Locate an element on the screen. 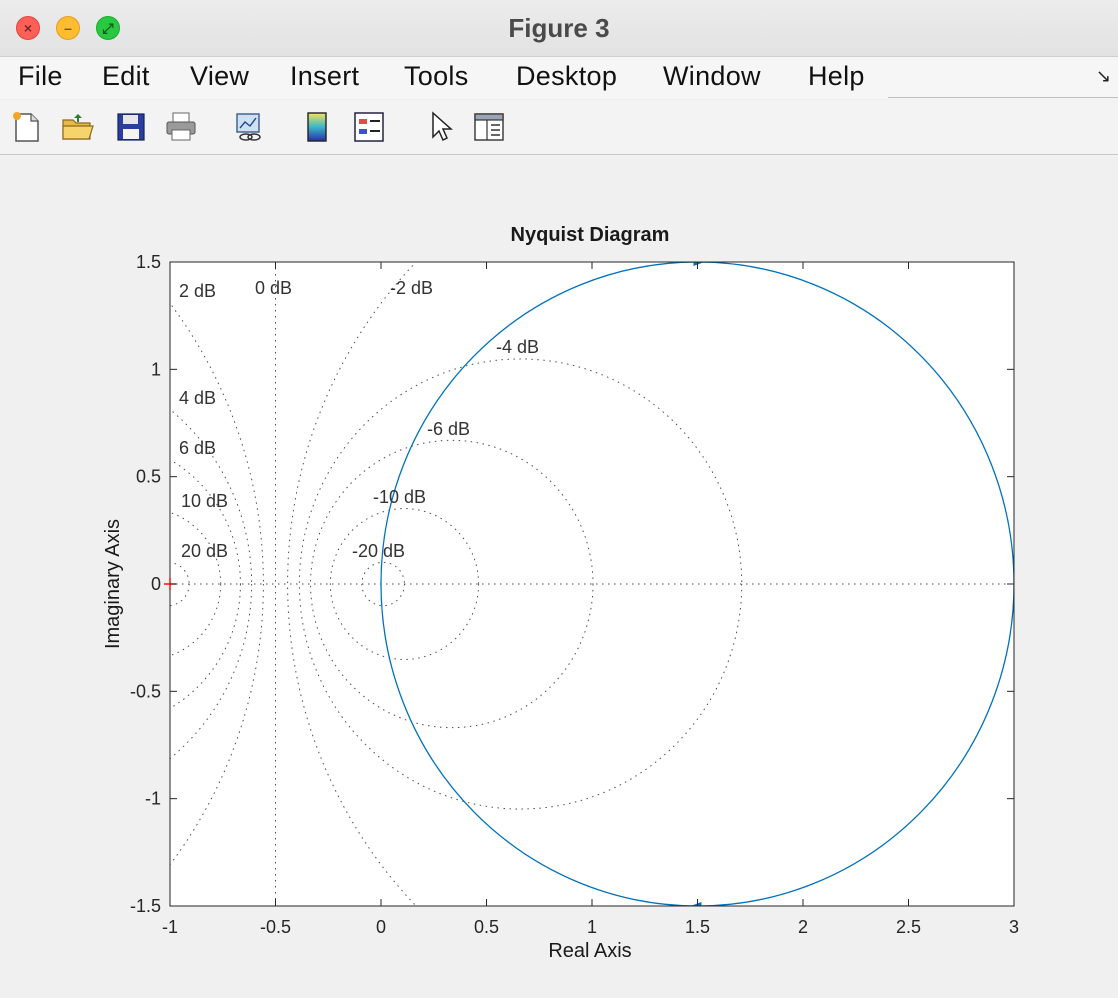  x-tick-label: 0.5 is located at coordinates (486, 927).